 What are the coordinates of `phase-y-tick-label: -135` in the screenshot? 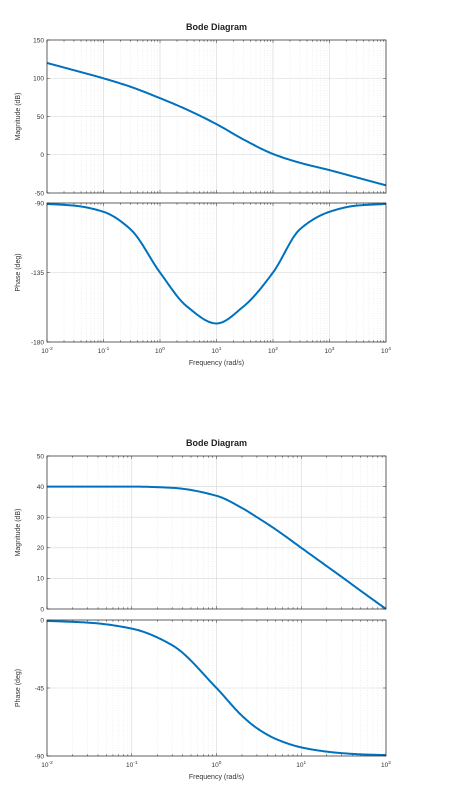 It's located at (37, 273).